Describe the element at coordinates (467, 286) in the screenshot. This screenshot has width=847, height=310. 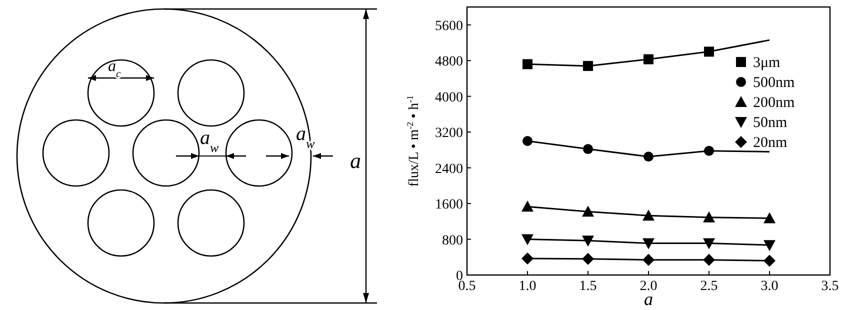
I see `x-tick-label: 0.5` at that location.